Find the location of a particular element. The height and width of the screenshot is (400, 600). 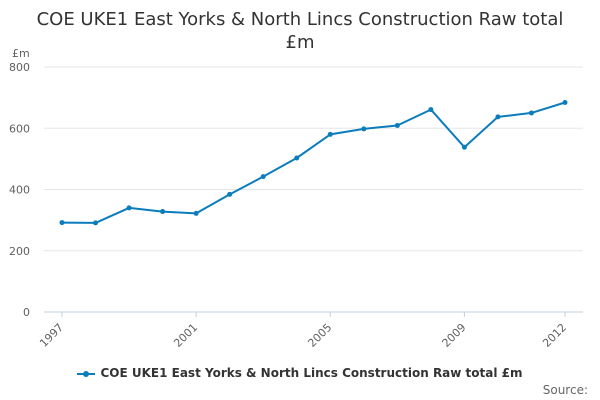

y-axis-tick-labels: 0 200 400 600 800 is located at coordinates (19, 190).